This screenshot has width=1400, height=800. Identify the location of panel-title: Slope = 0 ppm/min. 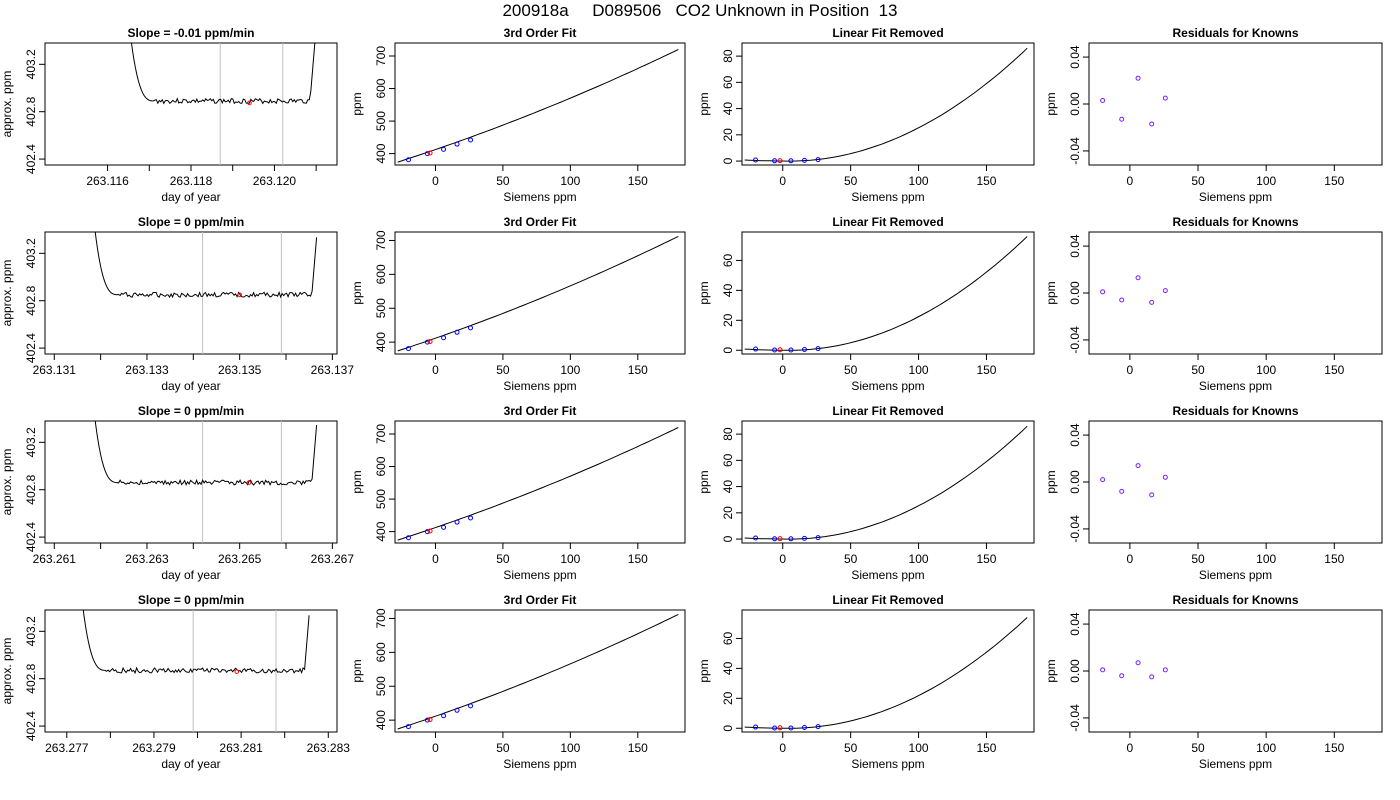
(191, 411).